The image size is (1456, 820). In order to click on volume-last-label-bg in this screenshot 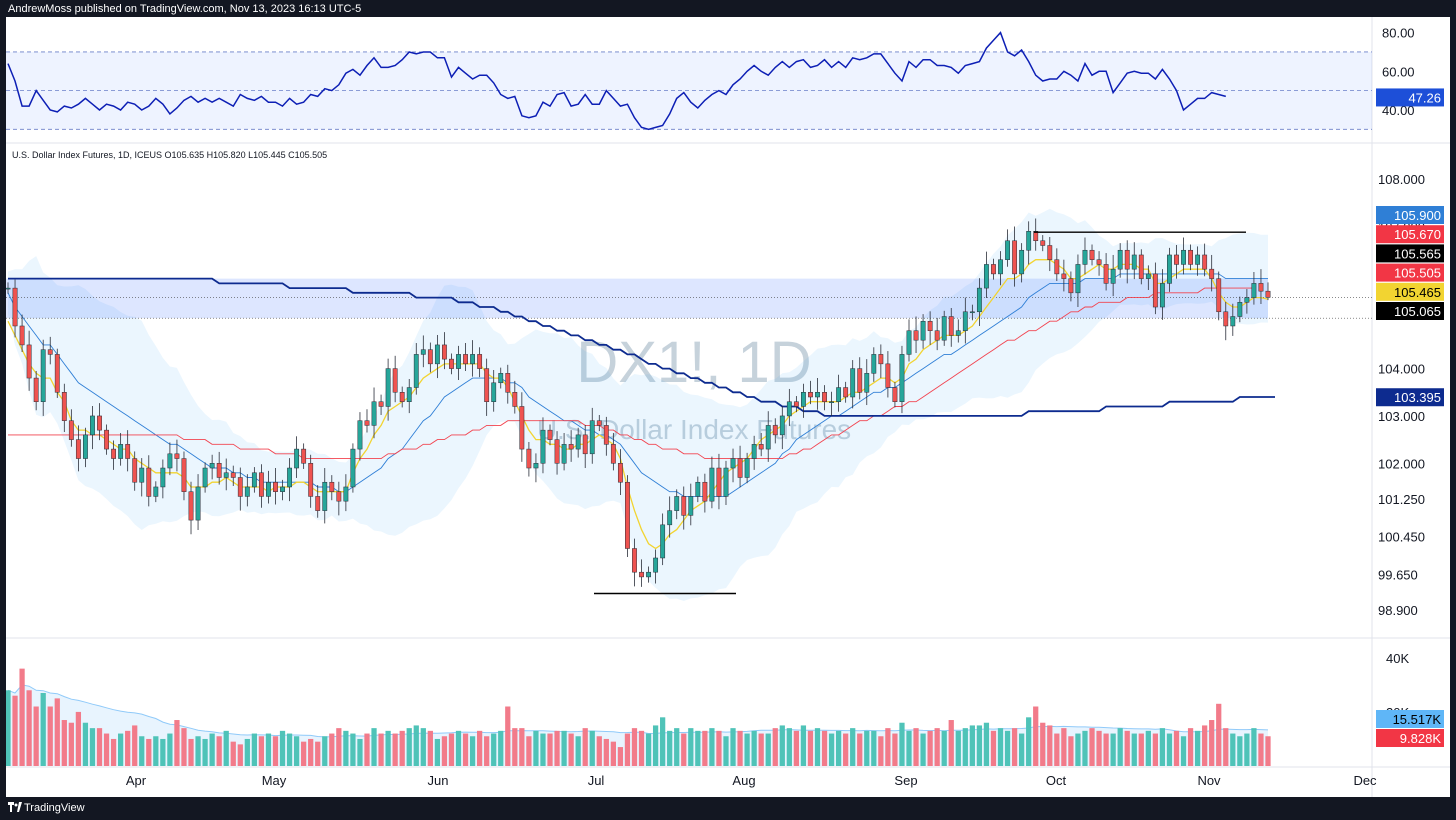, I will do `click(1410, 738)`.